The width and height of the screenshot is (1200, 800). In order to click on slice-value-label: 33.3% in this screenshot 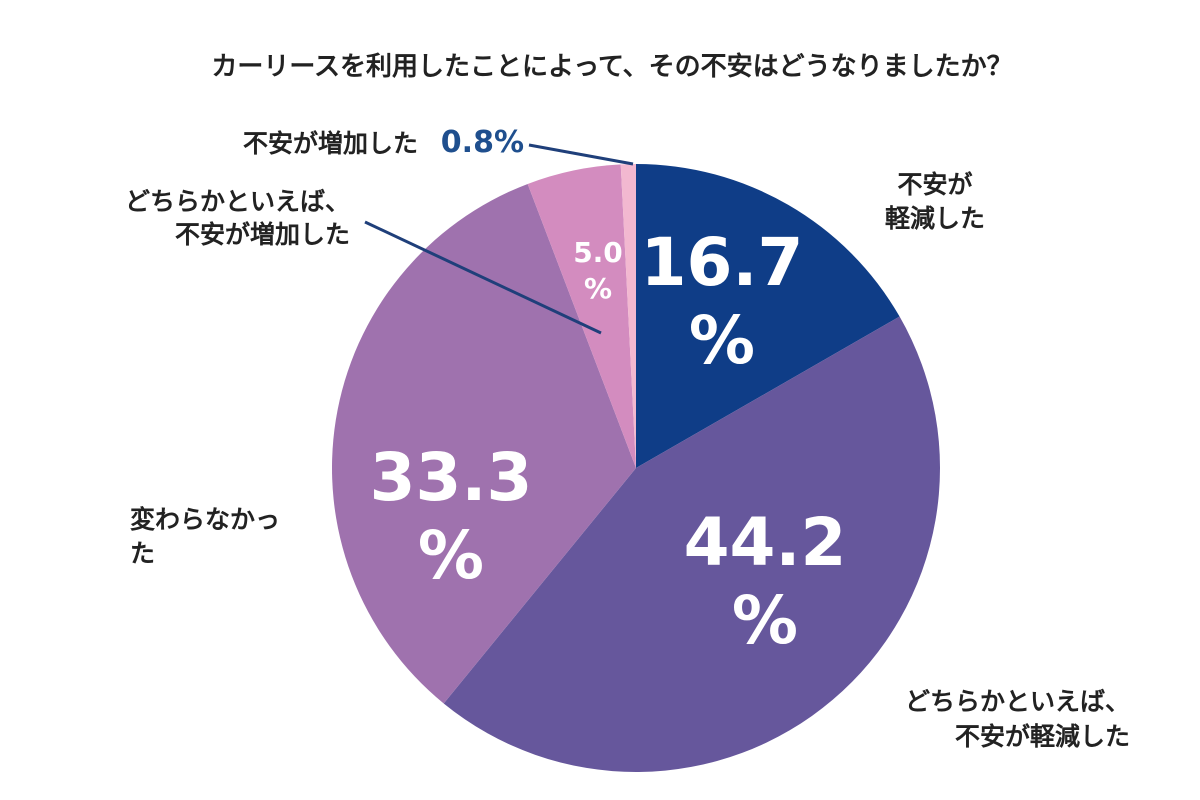, I will do `click(451, 516)`.